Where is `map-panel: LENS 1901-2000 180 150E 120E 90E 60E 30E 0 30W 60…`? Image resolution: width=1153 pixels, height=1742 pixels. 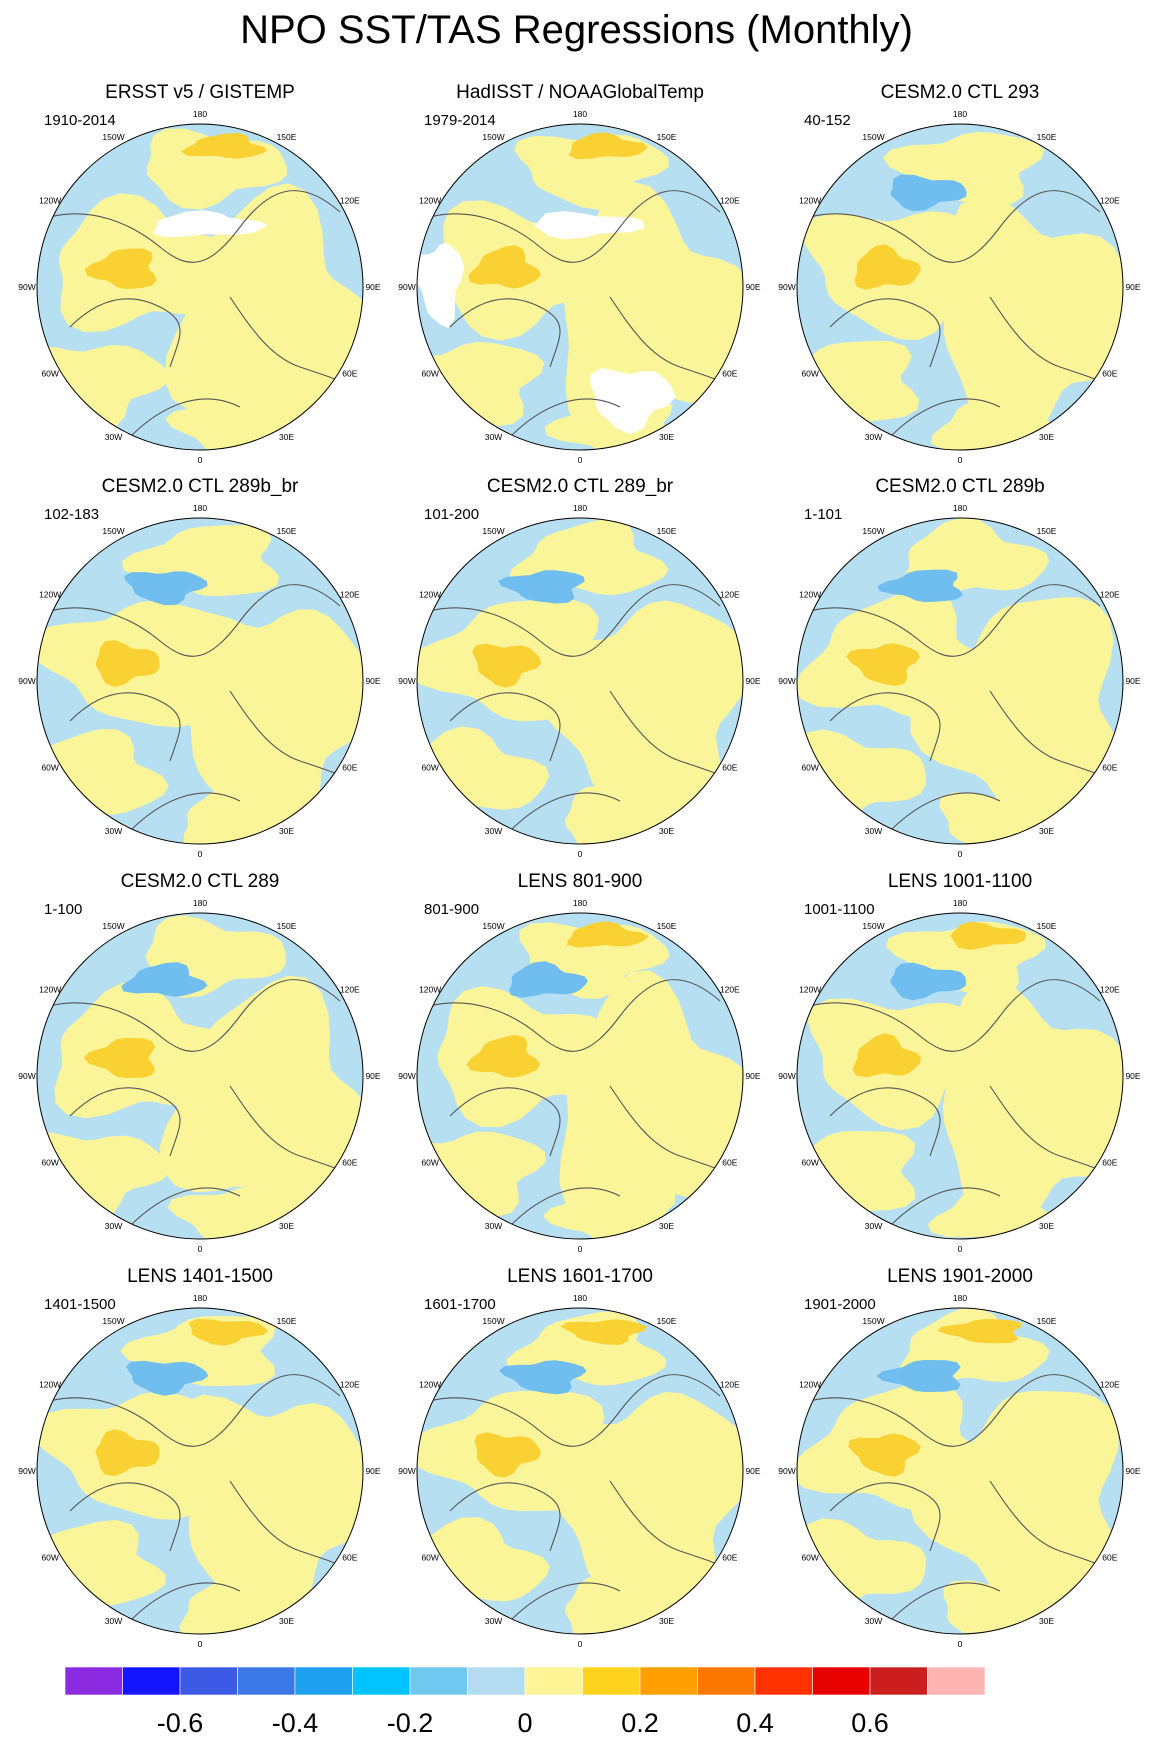
map-panel: LENS 1901-2000 180 150E 120E 90E 60E 30E 0 30W 60… is located at coordinates (960, 1461).